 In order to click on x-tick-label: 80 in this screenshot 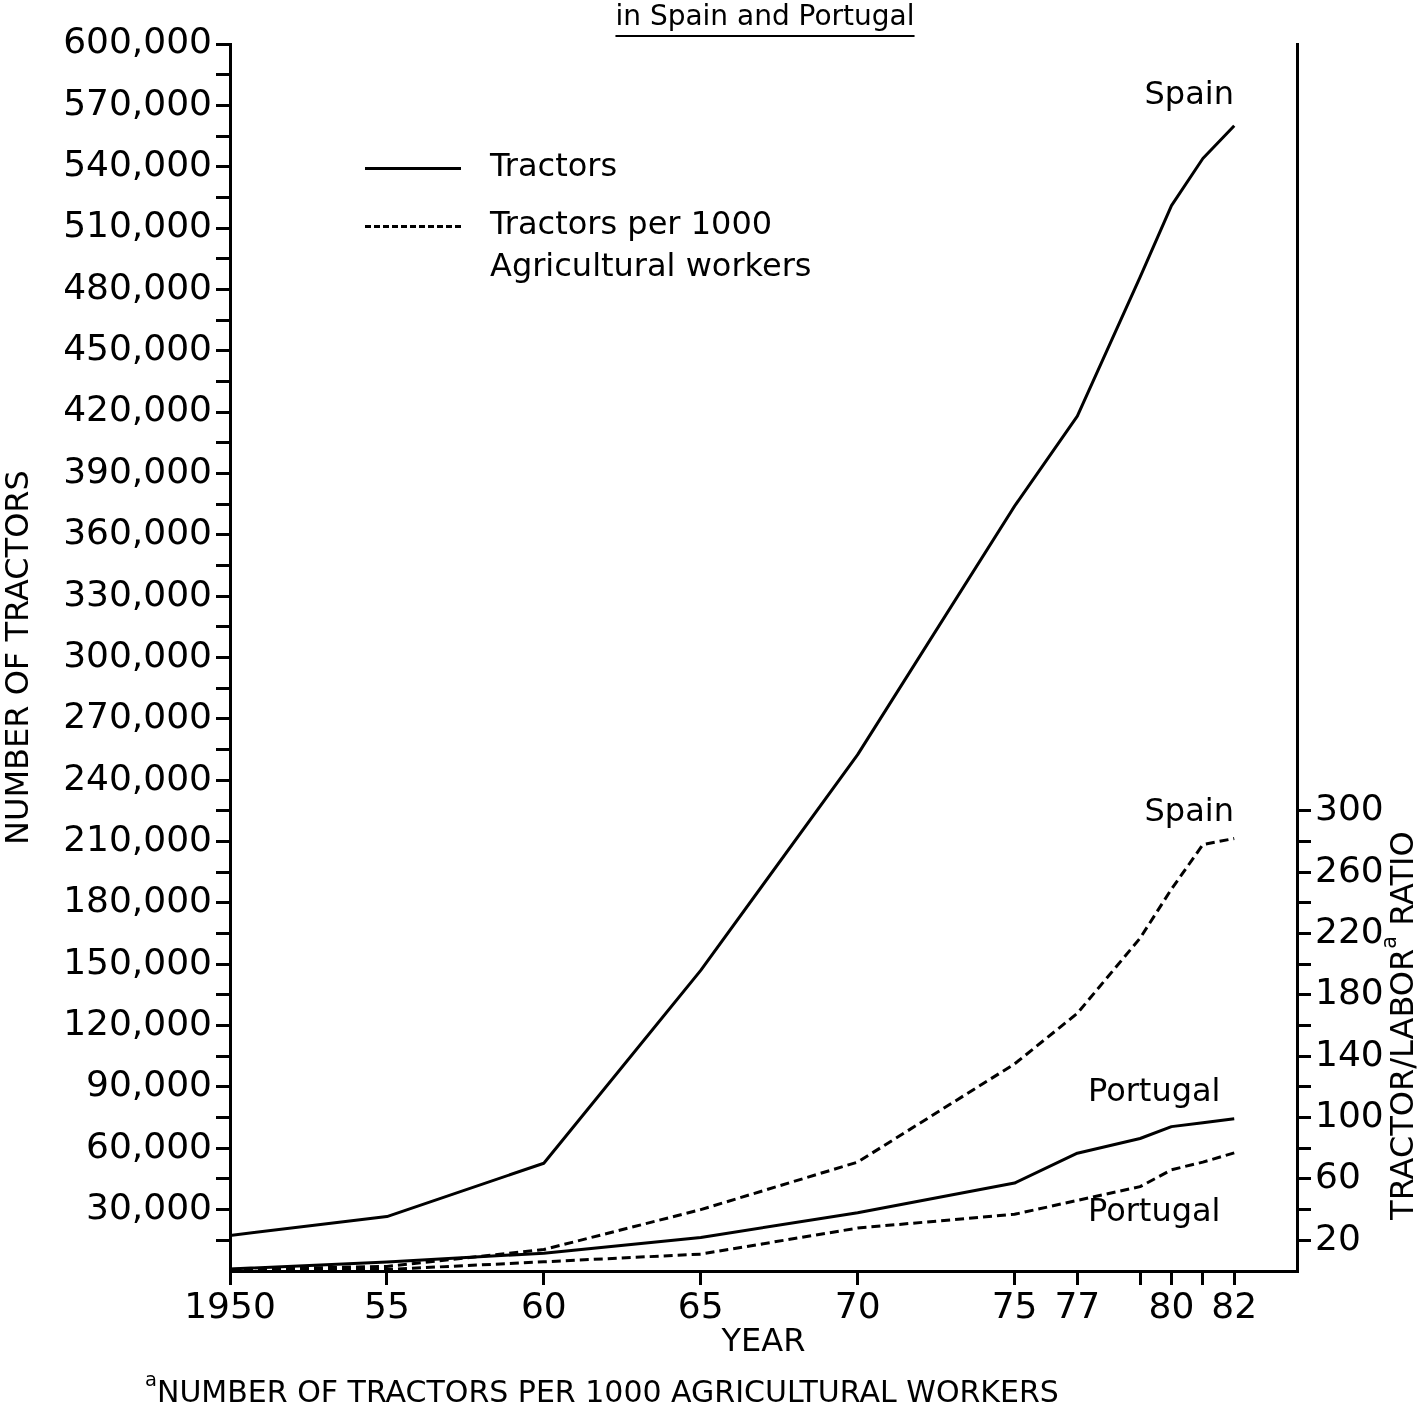, I will do `click(1171, 1305)`.